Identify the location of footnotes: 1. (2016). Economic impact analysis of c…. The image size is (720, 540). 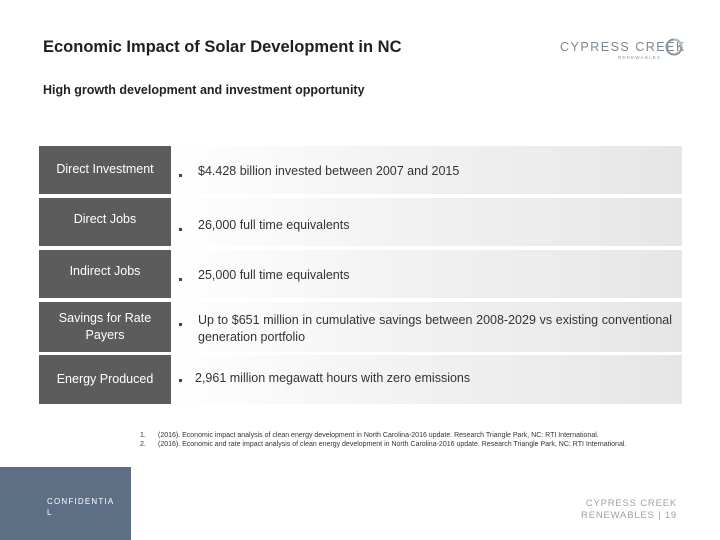
(390, 440).